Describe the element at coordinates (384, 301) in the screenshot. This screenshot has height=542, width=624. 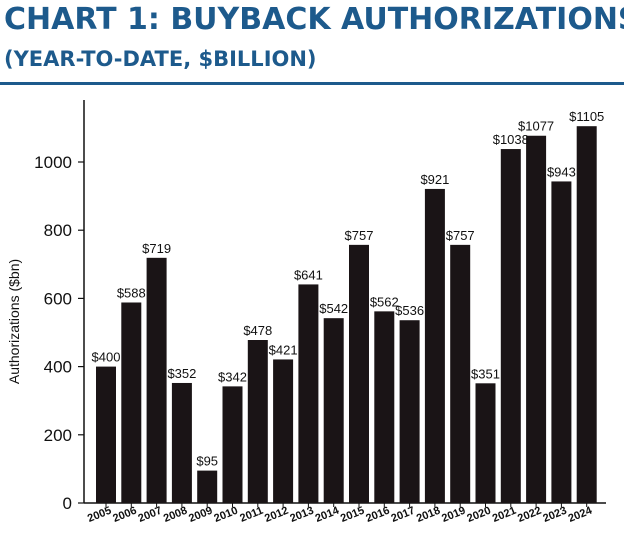
I see `data-label-2016: $562` at that location.